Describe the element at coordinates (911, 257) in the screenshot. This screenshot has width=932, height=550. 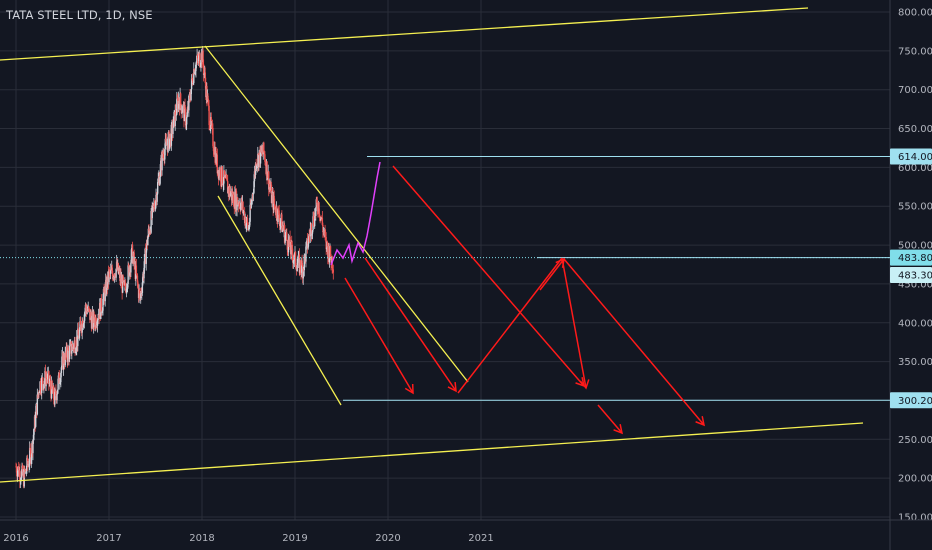
I see `price-tag` at that location.